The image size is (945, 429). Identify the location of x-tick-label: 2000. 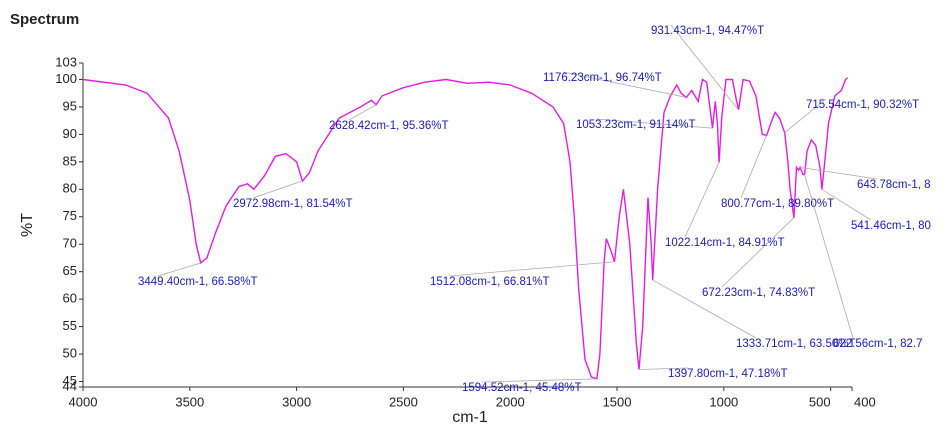
(510, 401).